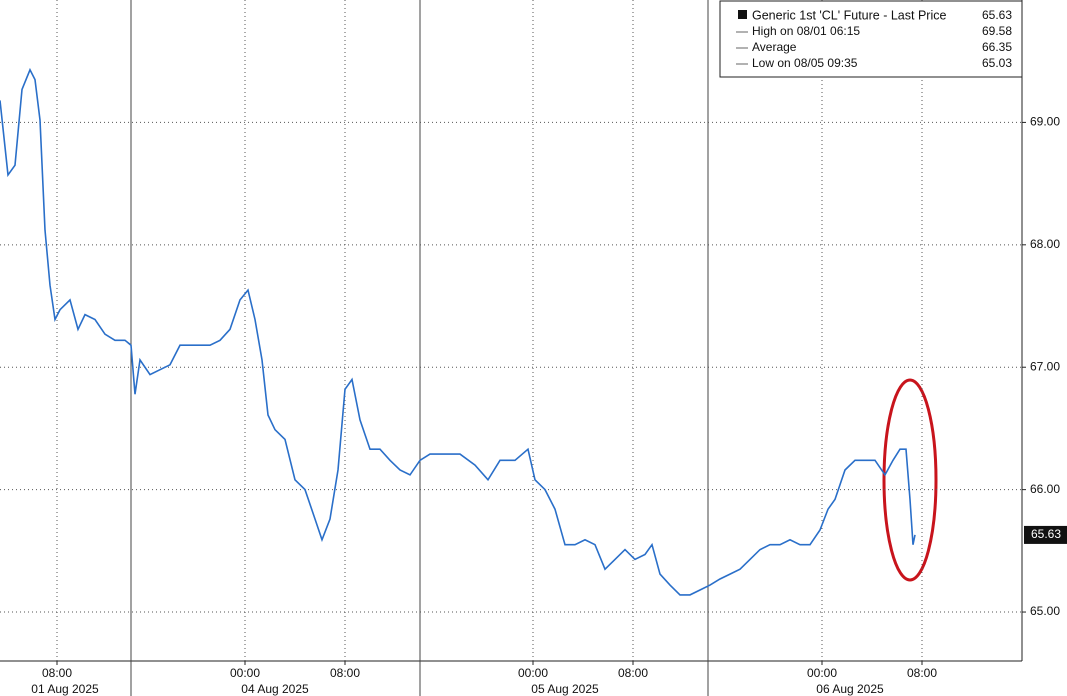 This screenshot has width=1067, height=696. I want to click on legend-swatch, so click(742, 14).